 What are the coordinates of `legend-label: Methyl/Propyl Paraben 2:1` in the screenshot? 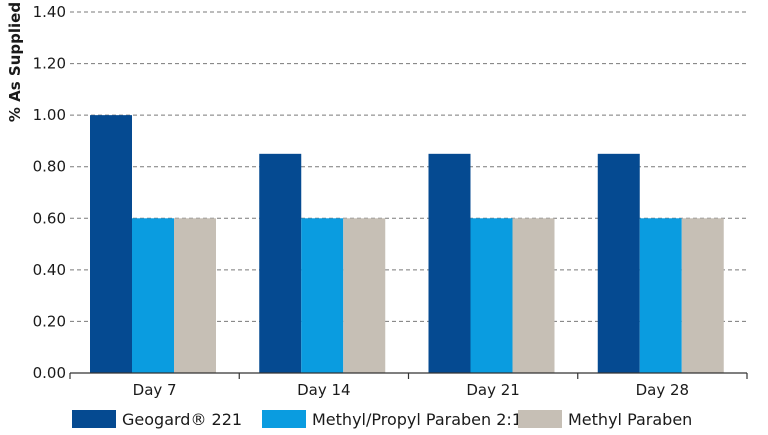 It's located at (417, 419).